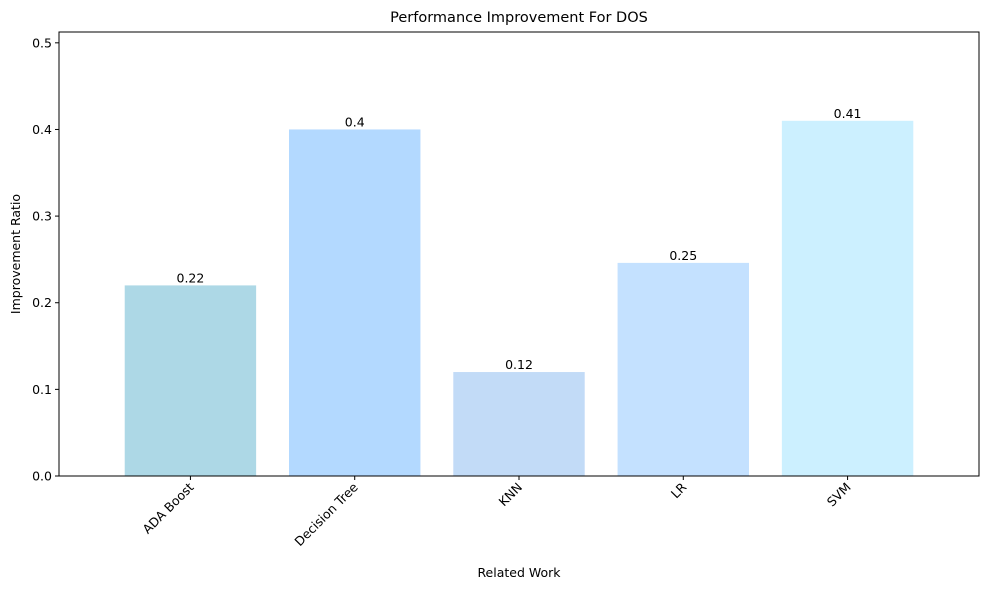 The height and width of the screenshot is (590, 989). I want to click on x-tick-label: LR, so click(679, 490).